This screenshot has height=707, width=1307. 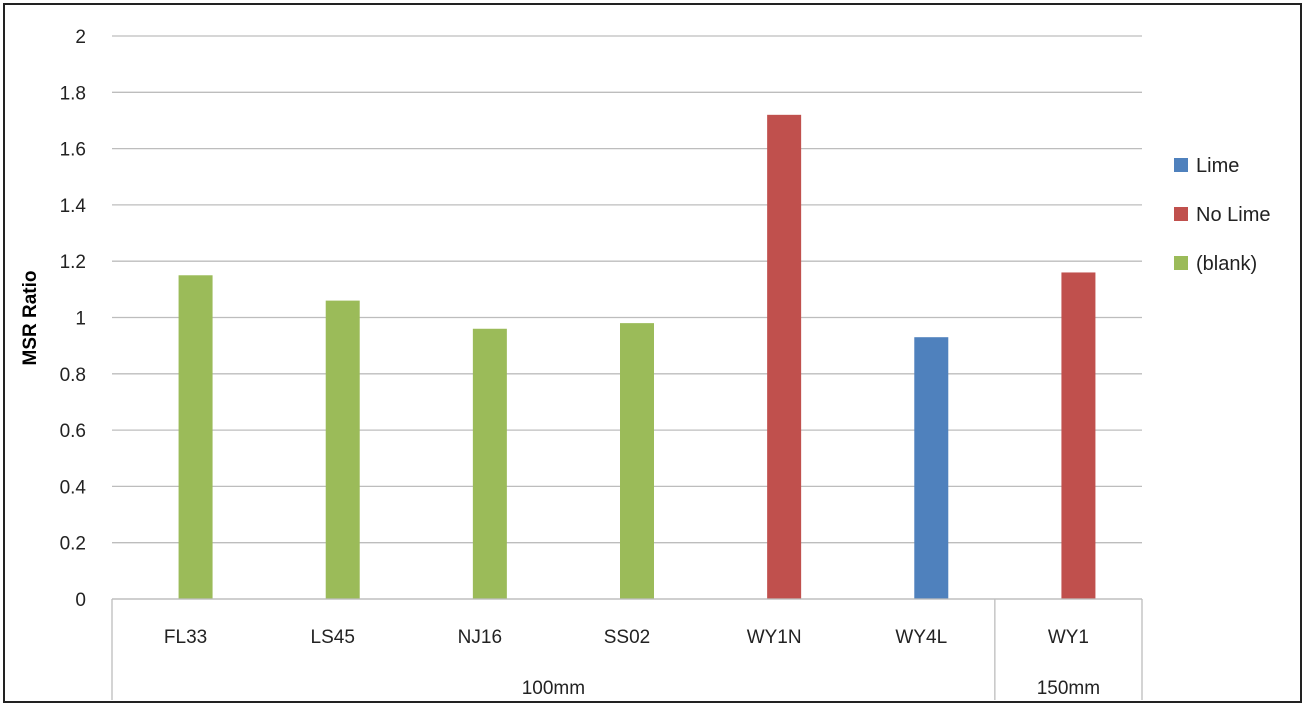 What do you see at coordinates (80, 319) in the screenshot?
I see `y-tick-label: 1` at bounding box center [80, 319].